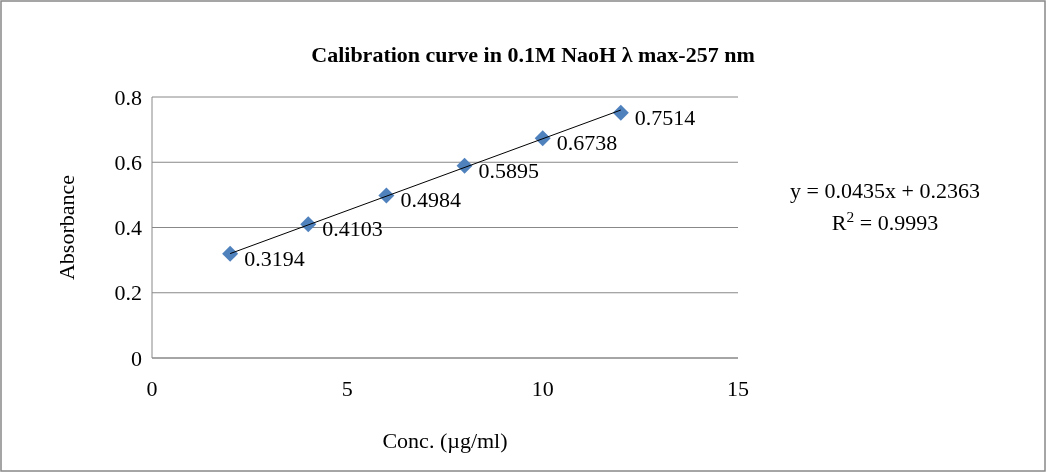  What do you see at coordinates (274, 258) in the screenshot?
I see `data-label: 0.3194` at bounding box center [274, 258].